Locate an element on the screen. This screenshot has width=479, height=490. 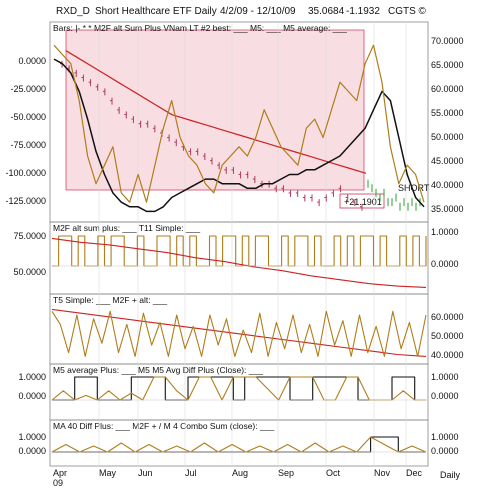
m5-avg-diff-line is located at coordinates (238, 388).